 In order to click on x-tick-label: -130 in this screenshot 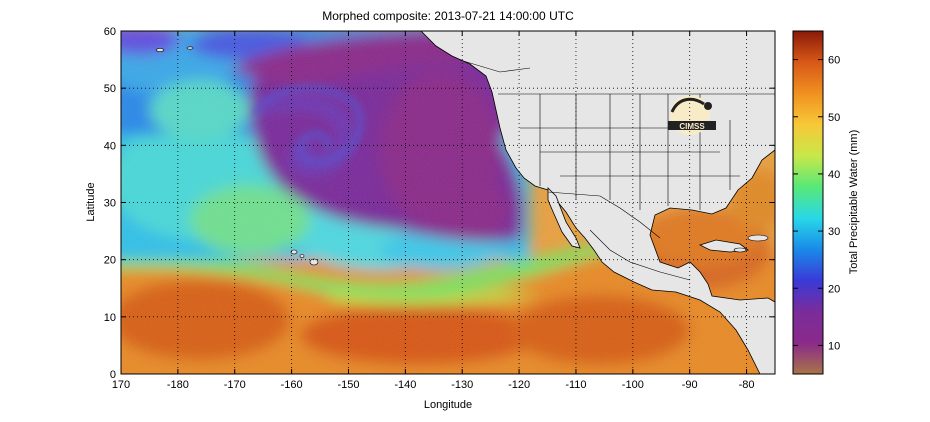, I will do `click(462, 385)`.